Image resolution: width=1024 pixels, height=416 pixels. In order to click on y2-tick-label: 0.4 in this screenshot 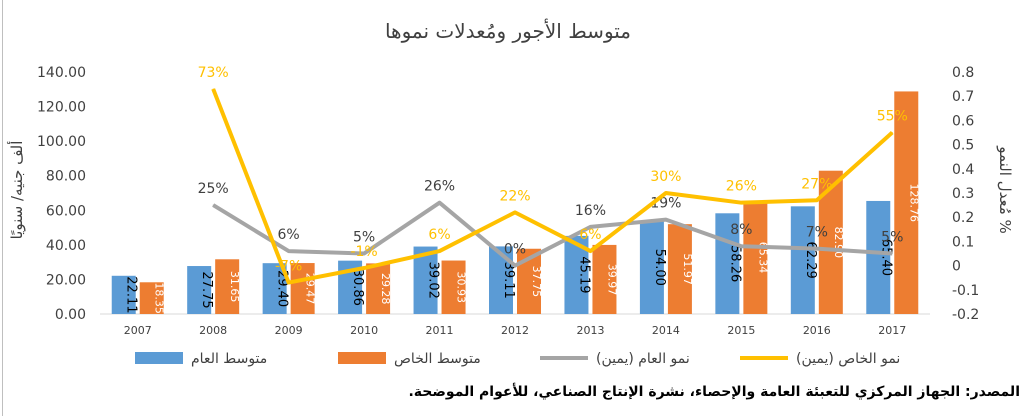, I will do `click(963, 170)`.